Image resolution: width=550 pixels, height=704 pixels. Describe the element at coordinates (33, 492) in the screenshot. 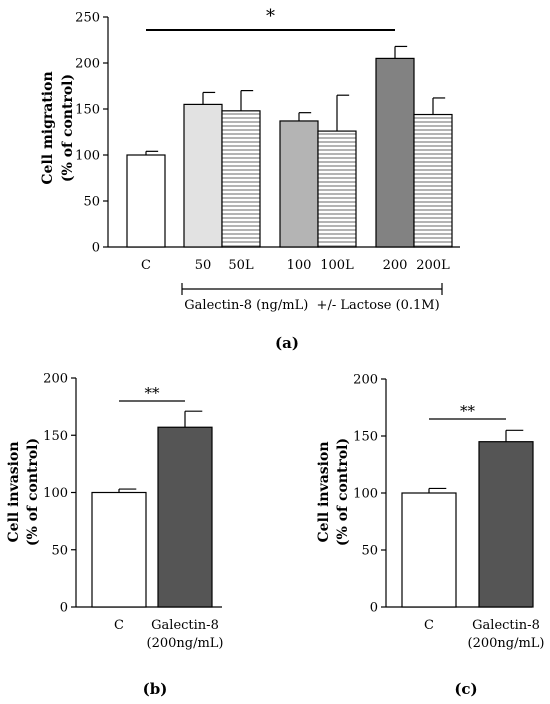

I see `ylabel-b-line2: (% of control)` at that location.